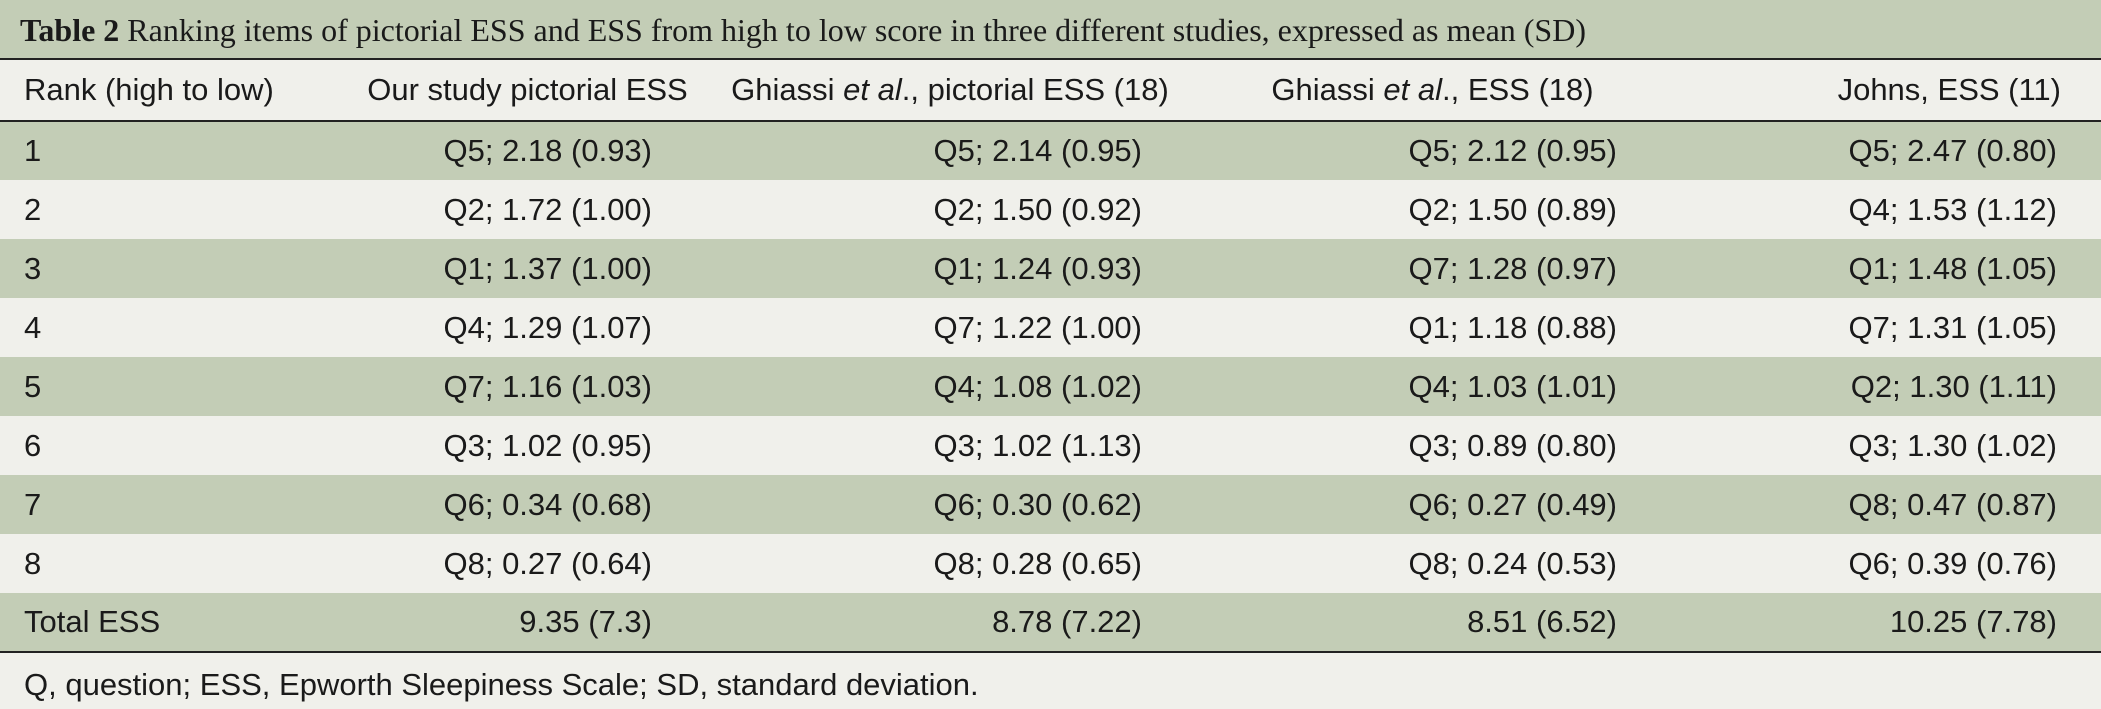  I want to click on score-cell: 8.51 (6.52), so click(1542, 621).